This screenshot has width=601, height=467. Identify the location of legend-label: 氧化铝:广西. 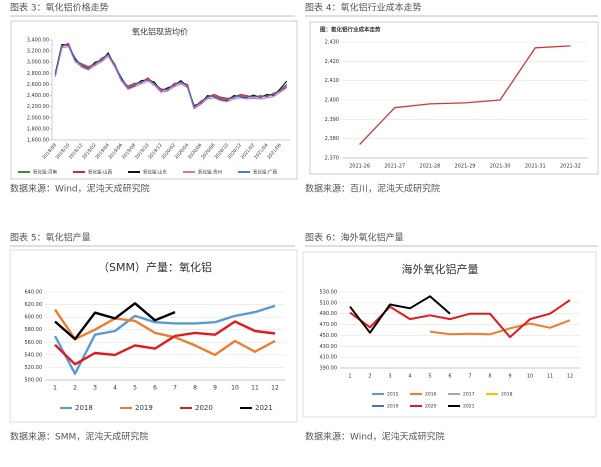
(265, 172).